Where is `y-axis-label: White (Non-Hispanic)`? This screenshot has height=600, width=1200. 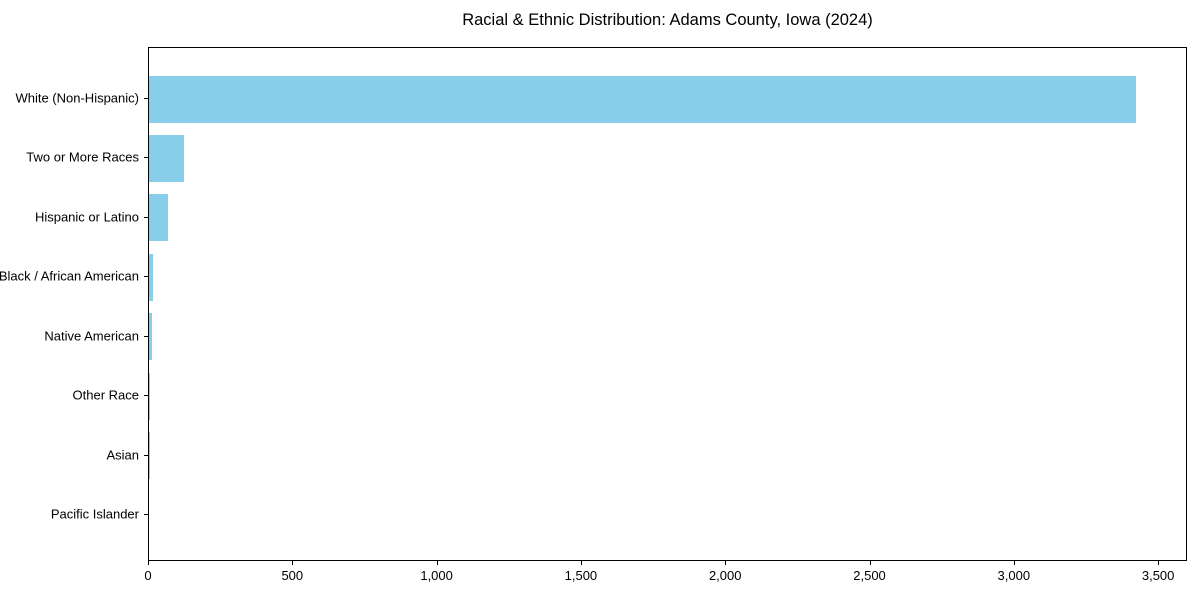
y-axis-label: White (Non-Hispanic) is located at coordinates (77, 98).